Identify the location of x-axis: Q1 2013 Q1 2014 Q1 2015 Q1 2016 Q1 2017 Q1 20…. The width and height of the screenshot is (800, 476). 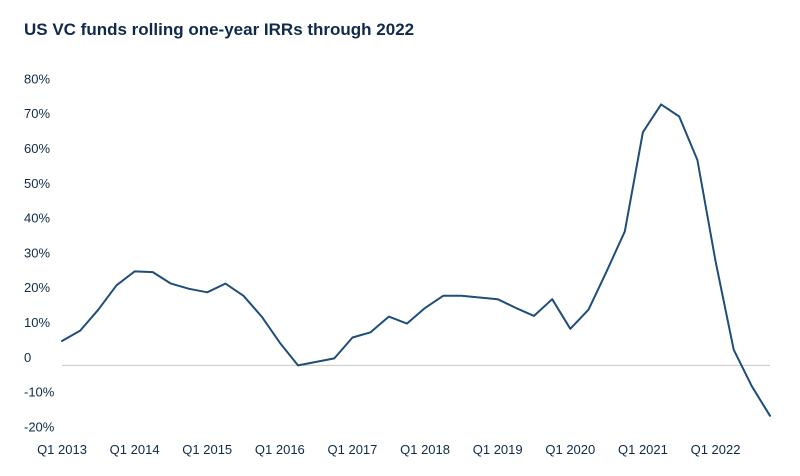
(388, 449).